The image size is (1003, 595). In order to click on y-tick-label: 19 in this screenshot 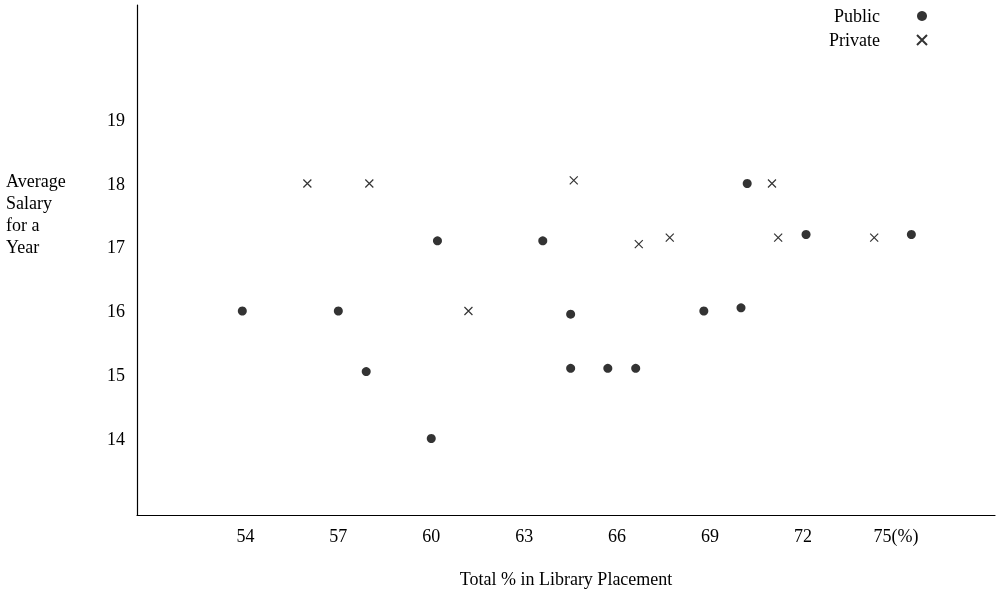, I will do `click(116, 119)`.